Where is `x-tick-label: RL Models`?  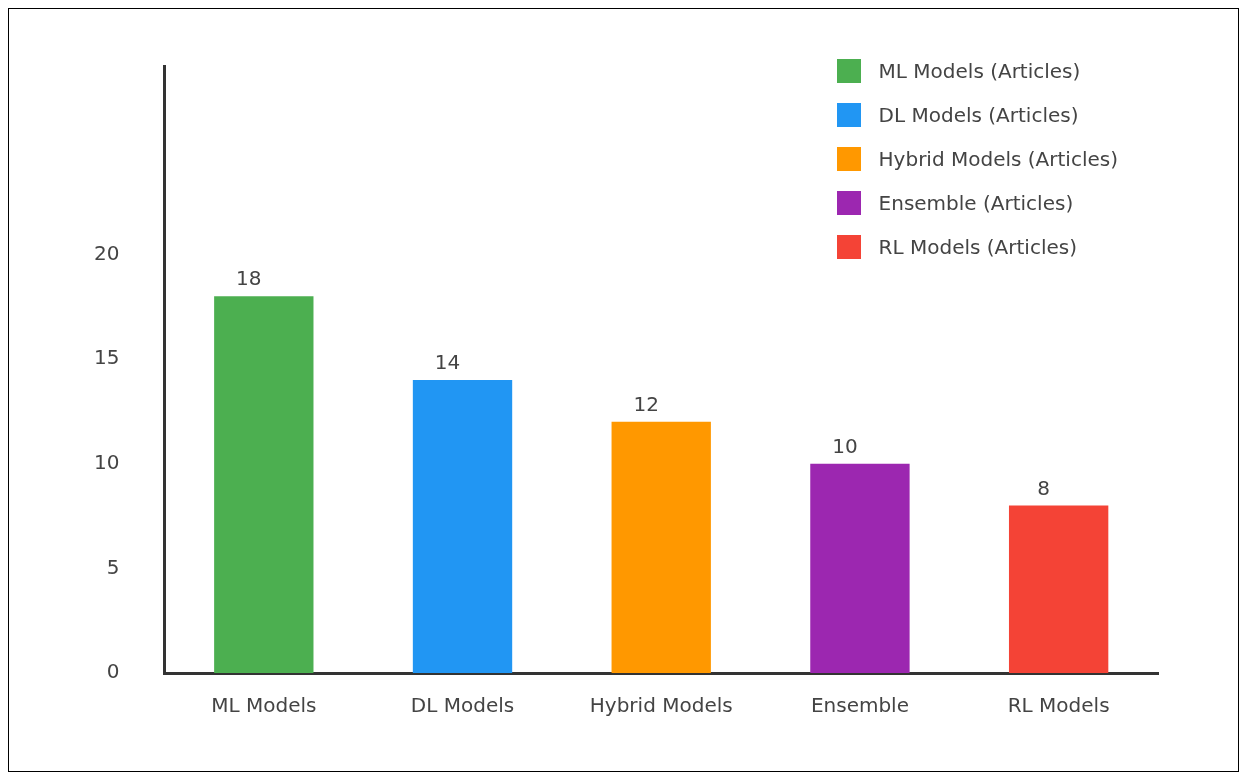
x-tick-label: RL Models is located at coordinates (1058, 705).